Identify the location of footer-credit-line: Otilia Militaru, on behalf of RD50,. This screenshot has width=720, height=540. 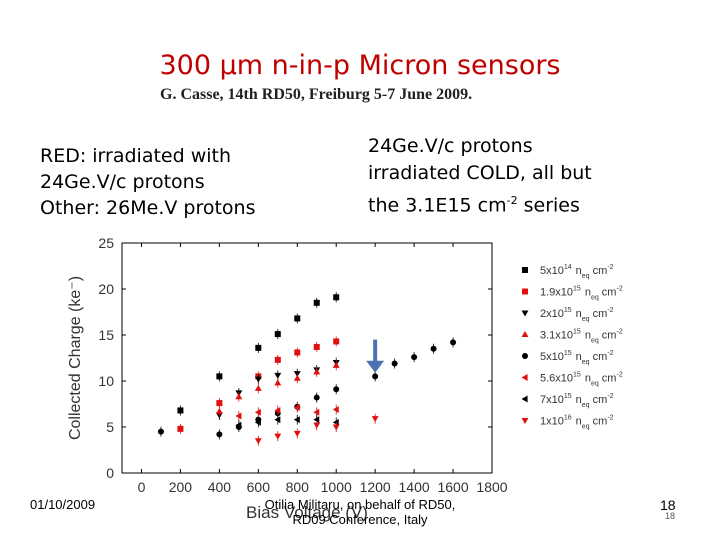
(360, 504).